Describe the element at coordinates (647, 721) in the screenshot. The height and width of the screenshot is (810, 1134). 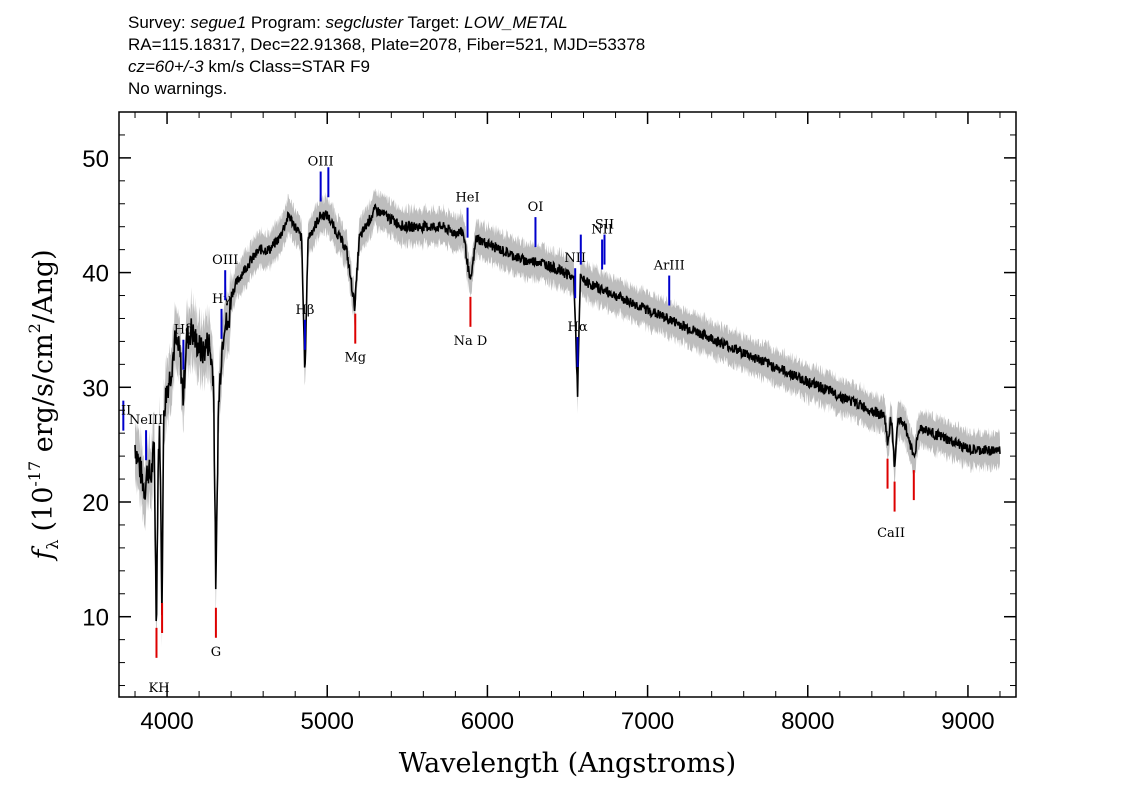
I see `x-tick-label: 7000` at that location.